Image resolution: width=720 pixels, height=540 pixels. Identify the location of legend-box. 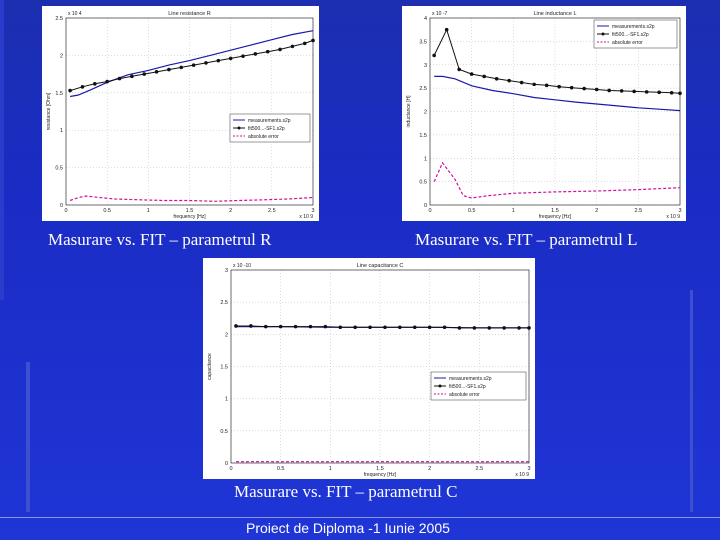
(478, 386).